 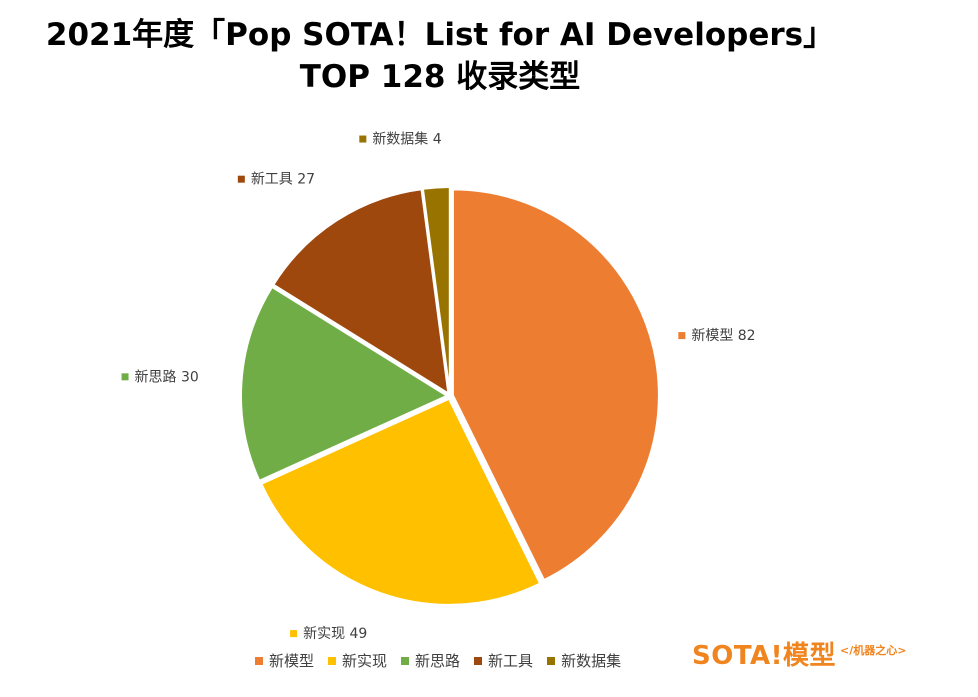 I want to click on legend-item-3: 新思路, so click(x=430, y=660).